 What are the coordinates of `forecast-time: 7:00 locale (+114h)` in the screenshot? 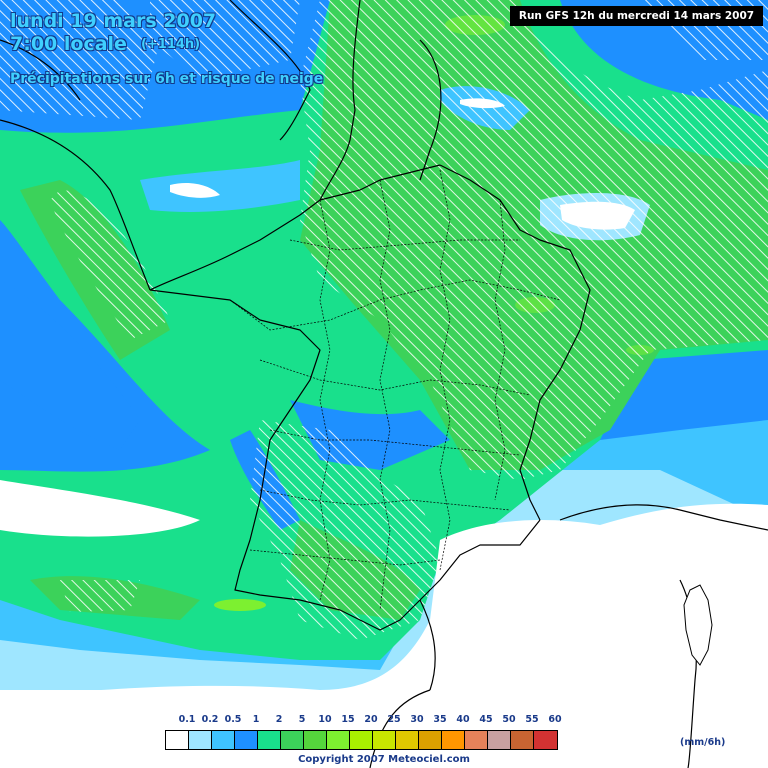 It's located at (105, 44).